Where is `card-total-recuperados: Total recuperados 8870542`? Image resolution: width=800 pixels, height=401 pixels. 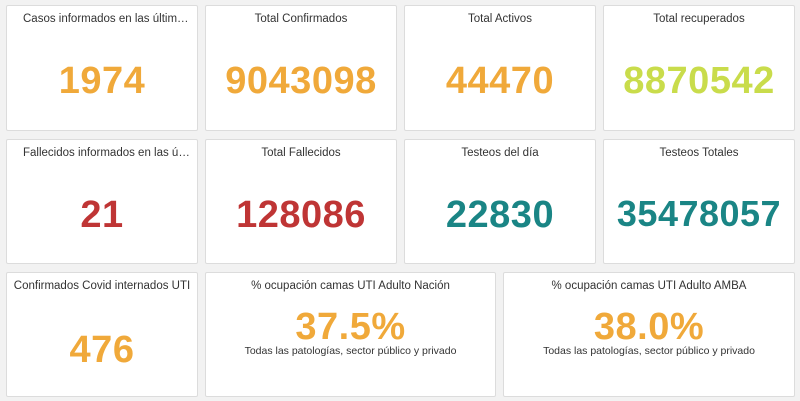
card-total-recuperados: Total recuperados 8870542 is located at coordinates (699, 68).